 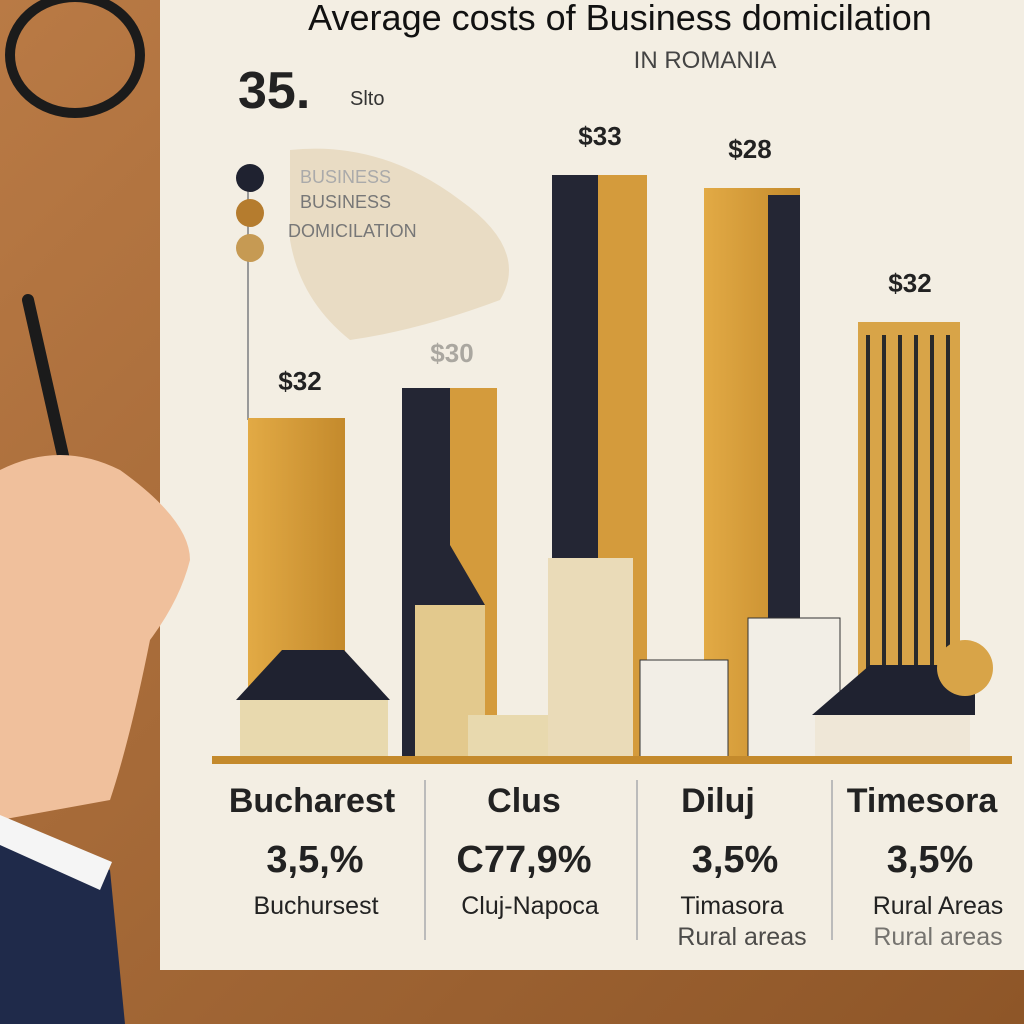 What do you see at coordinates (524, 801) in the screenshot?
I see `city: Clus` at bounding box center [524, 801].